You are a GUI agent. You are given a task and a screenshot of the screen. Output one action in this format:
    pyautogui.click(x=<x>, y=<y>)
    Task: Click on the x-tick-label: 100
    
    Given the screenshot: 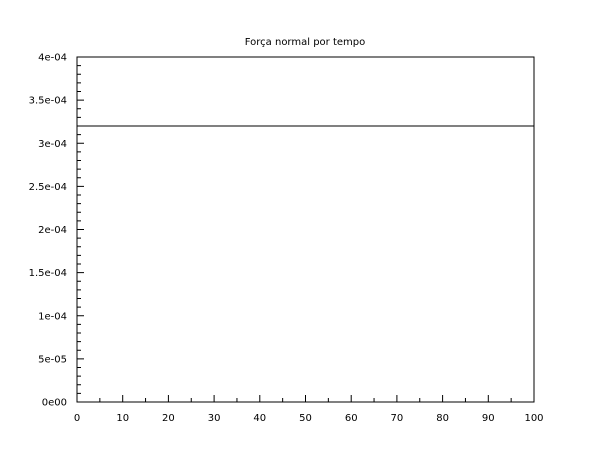 What is the action you would take?
    pyautogui.click(x=533, y=418)
    